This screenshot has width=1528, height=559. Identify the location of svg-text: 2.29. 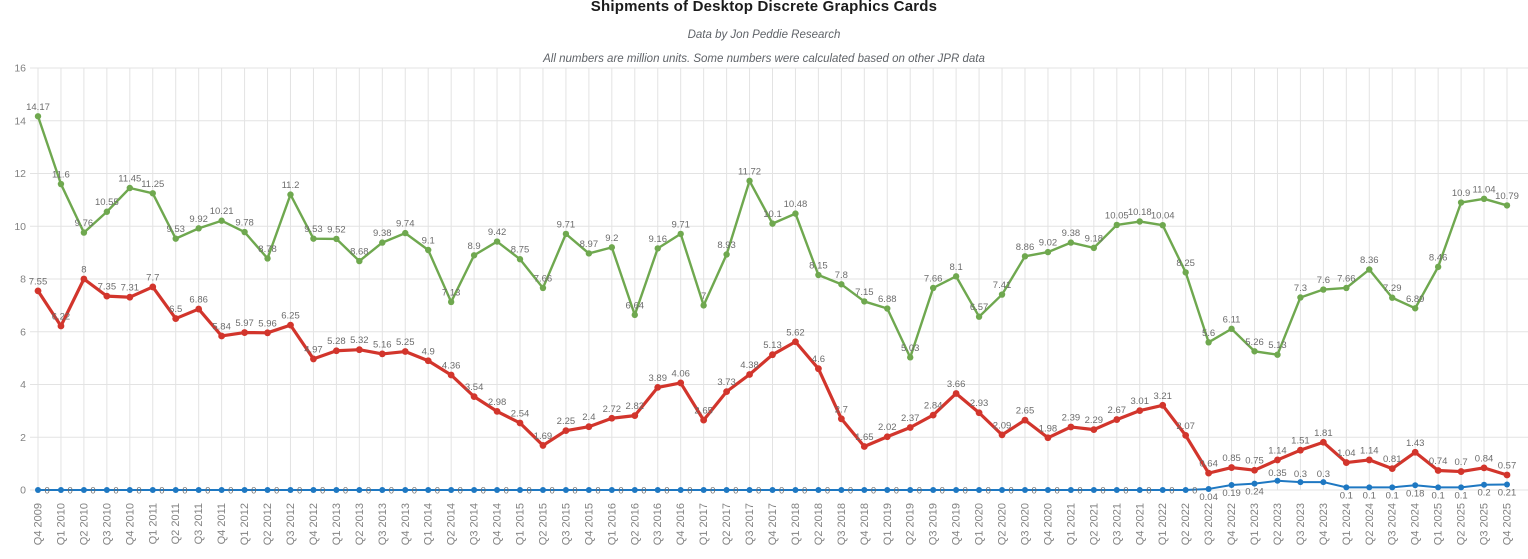
(1094, 420).